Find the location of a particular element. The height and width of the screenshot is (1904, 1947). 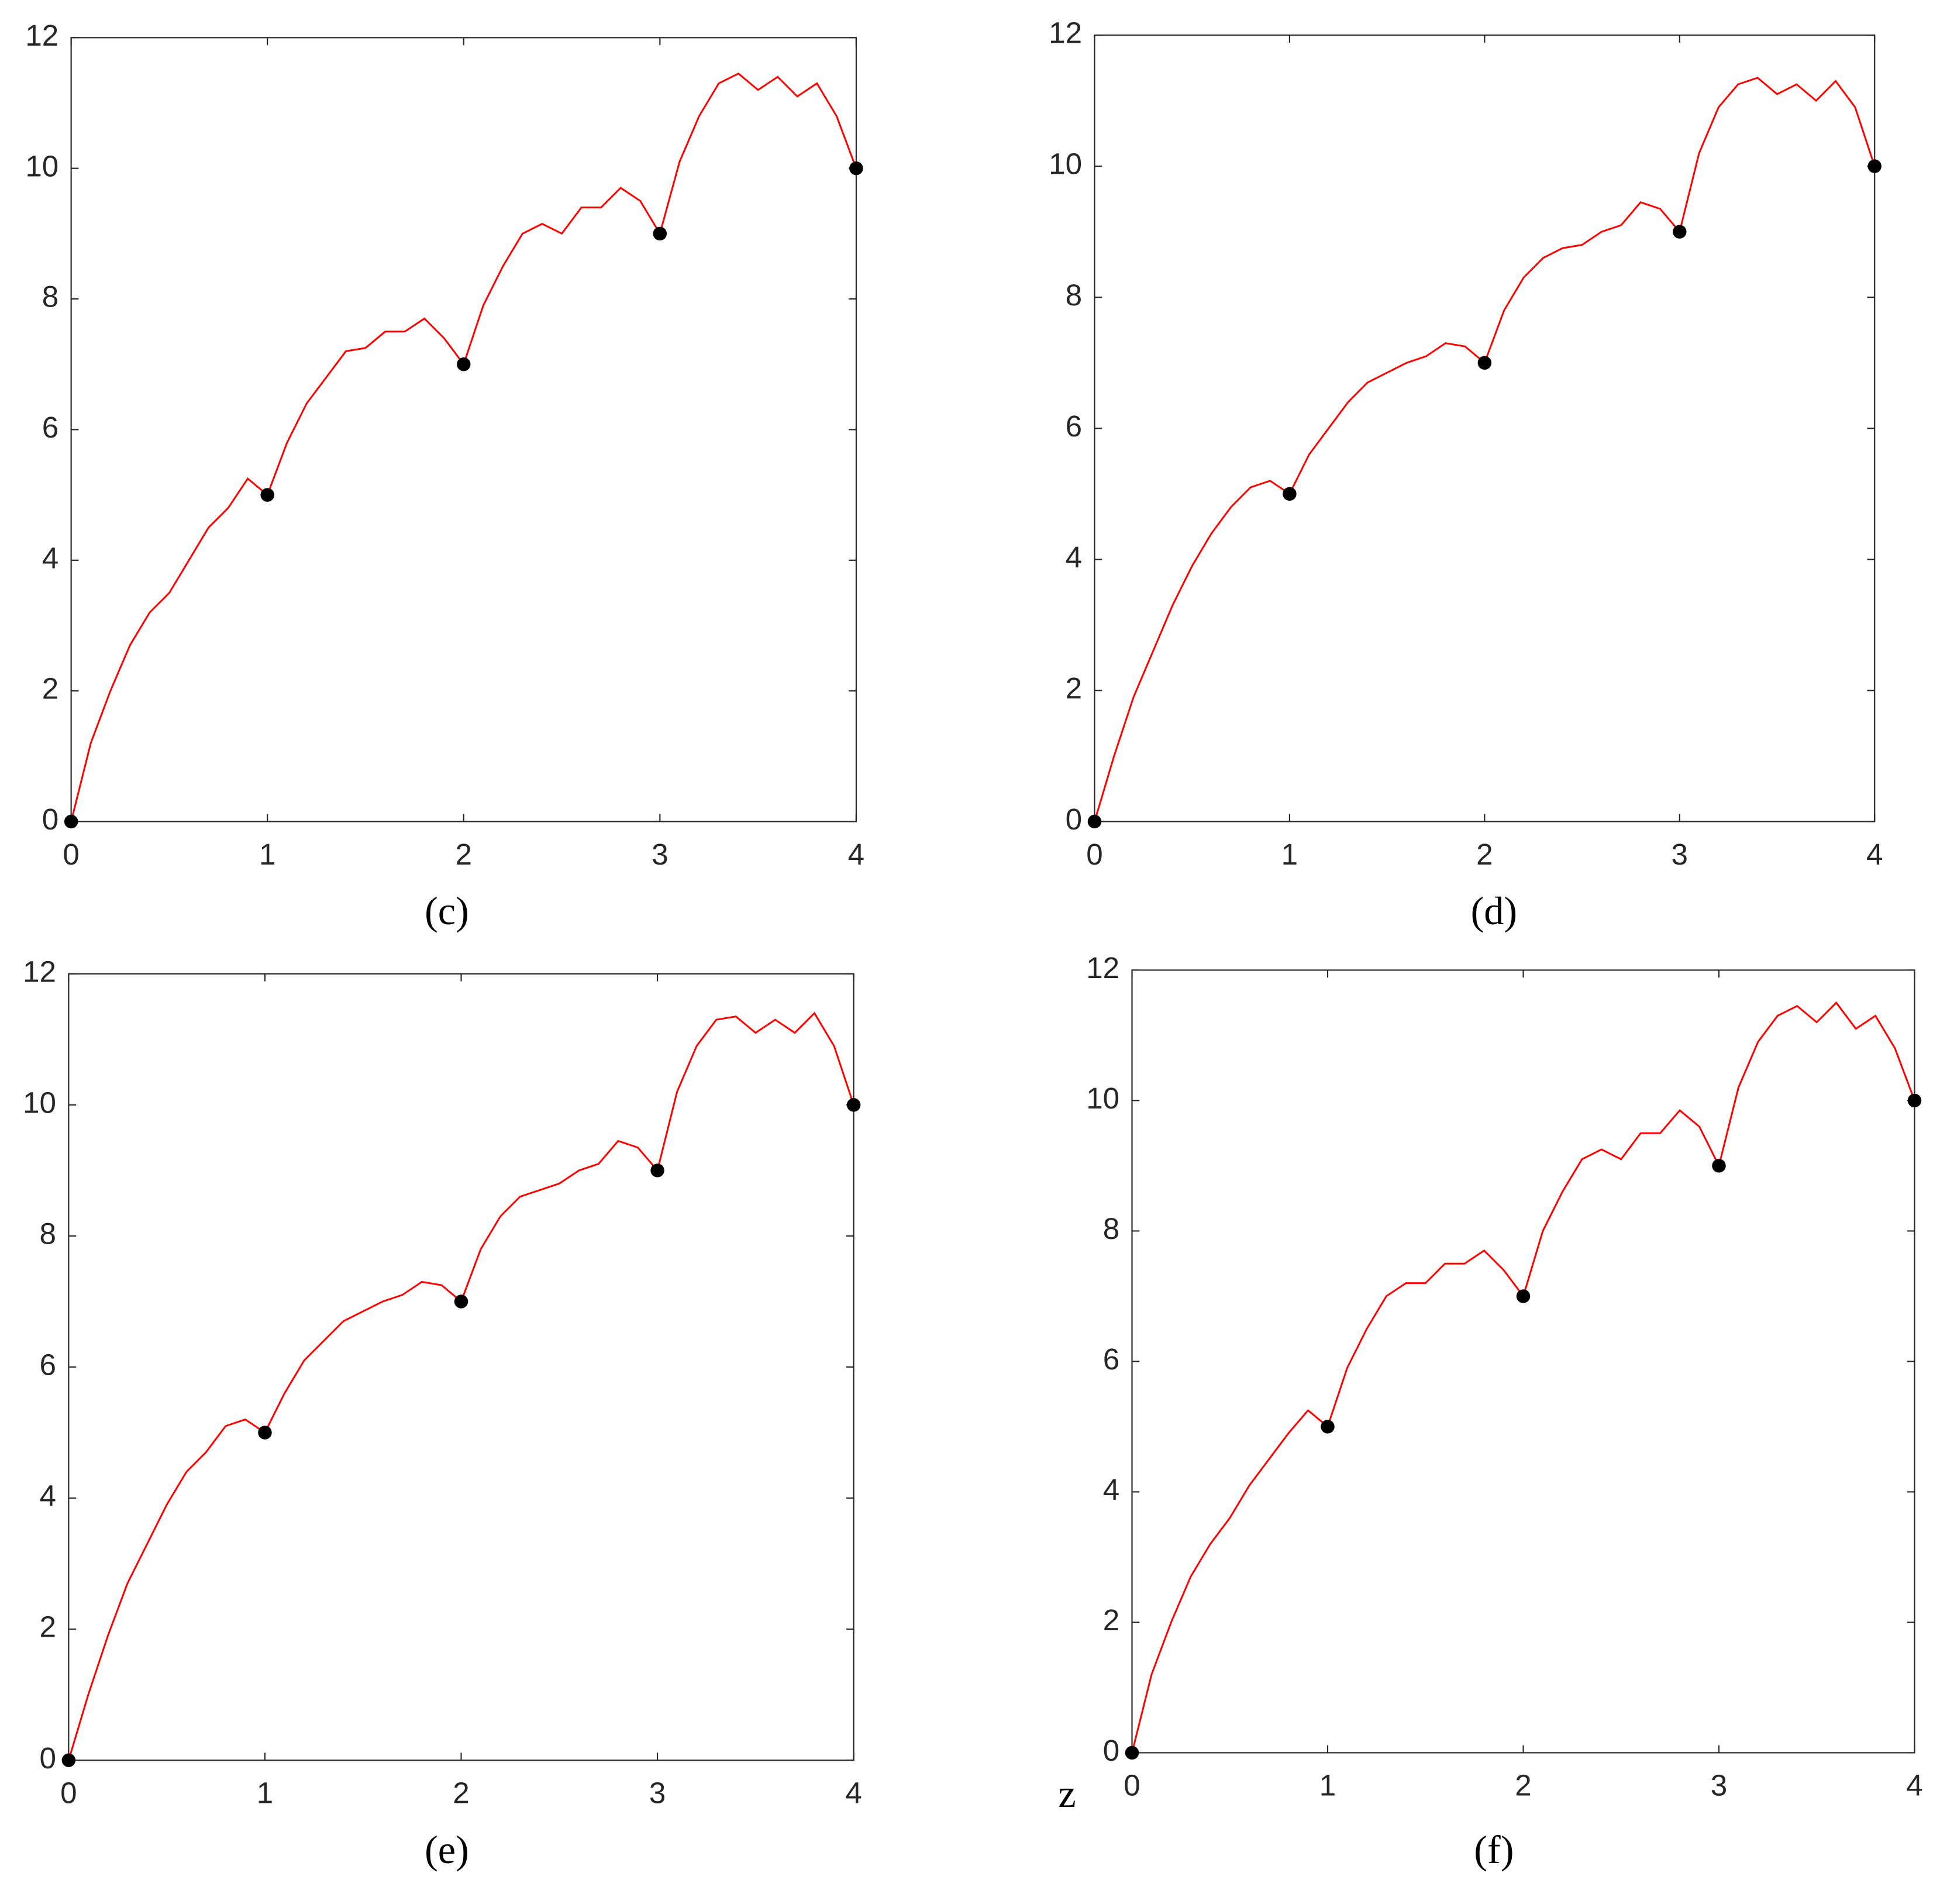

panel-label: (f) is located at coordinates (1494, 1849).